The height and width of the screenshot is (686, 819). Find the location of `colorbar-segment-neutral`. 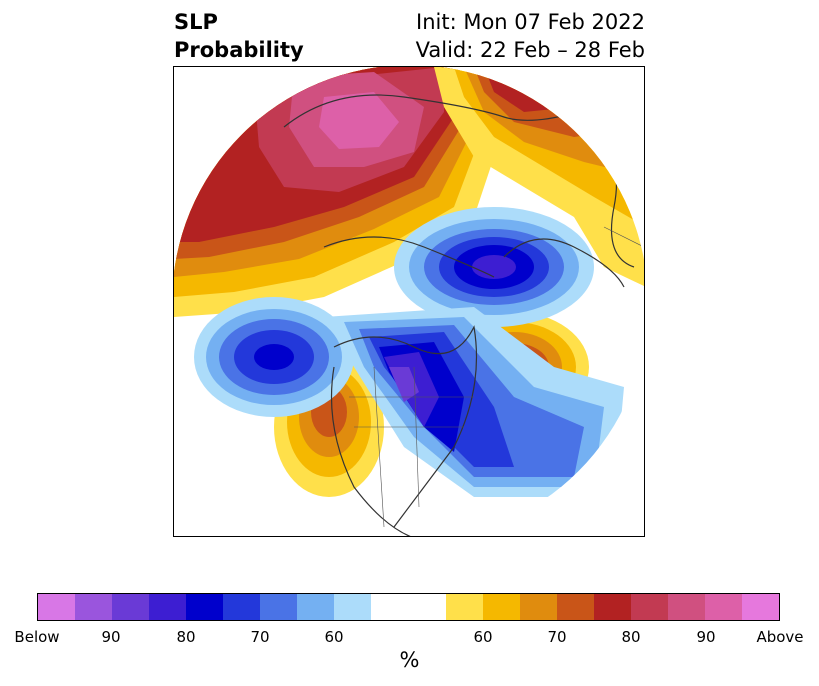

colorbar-segment-neutral is located at coordinates (408, 607).